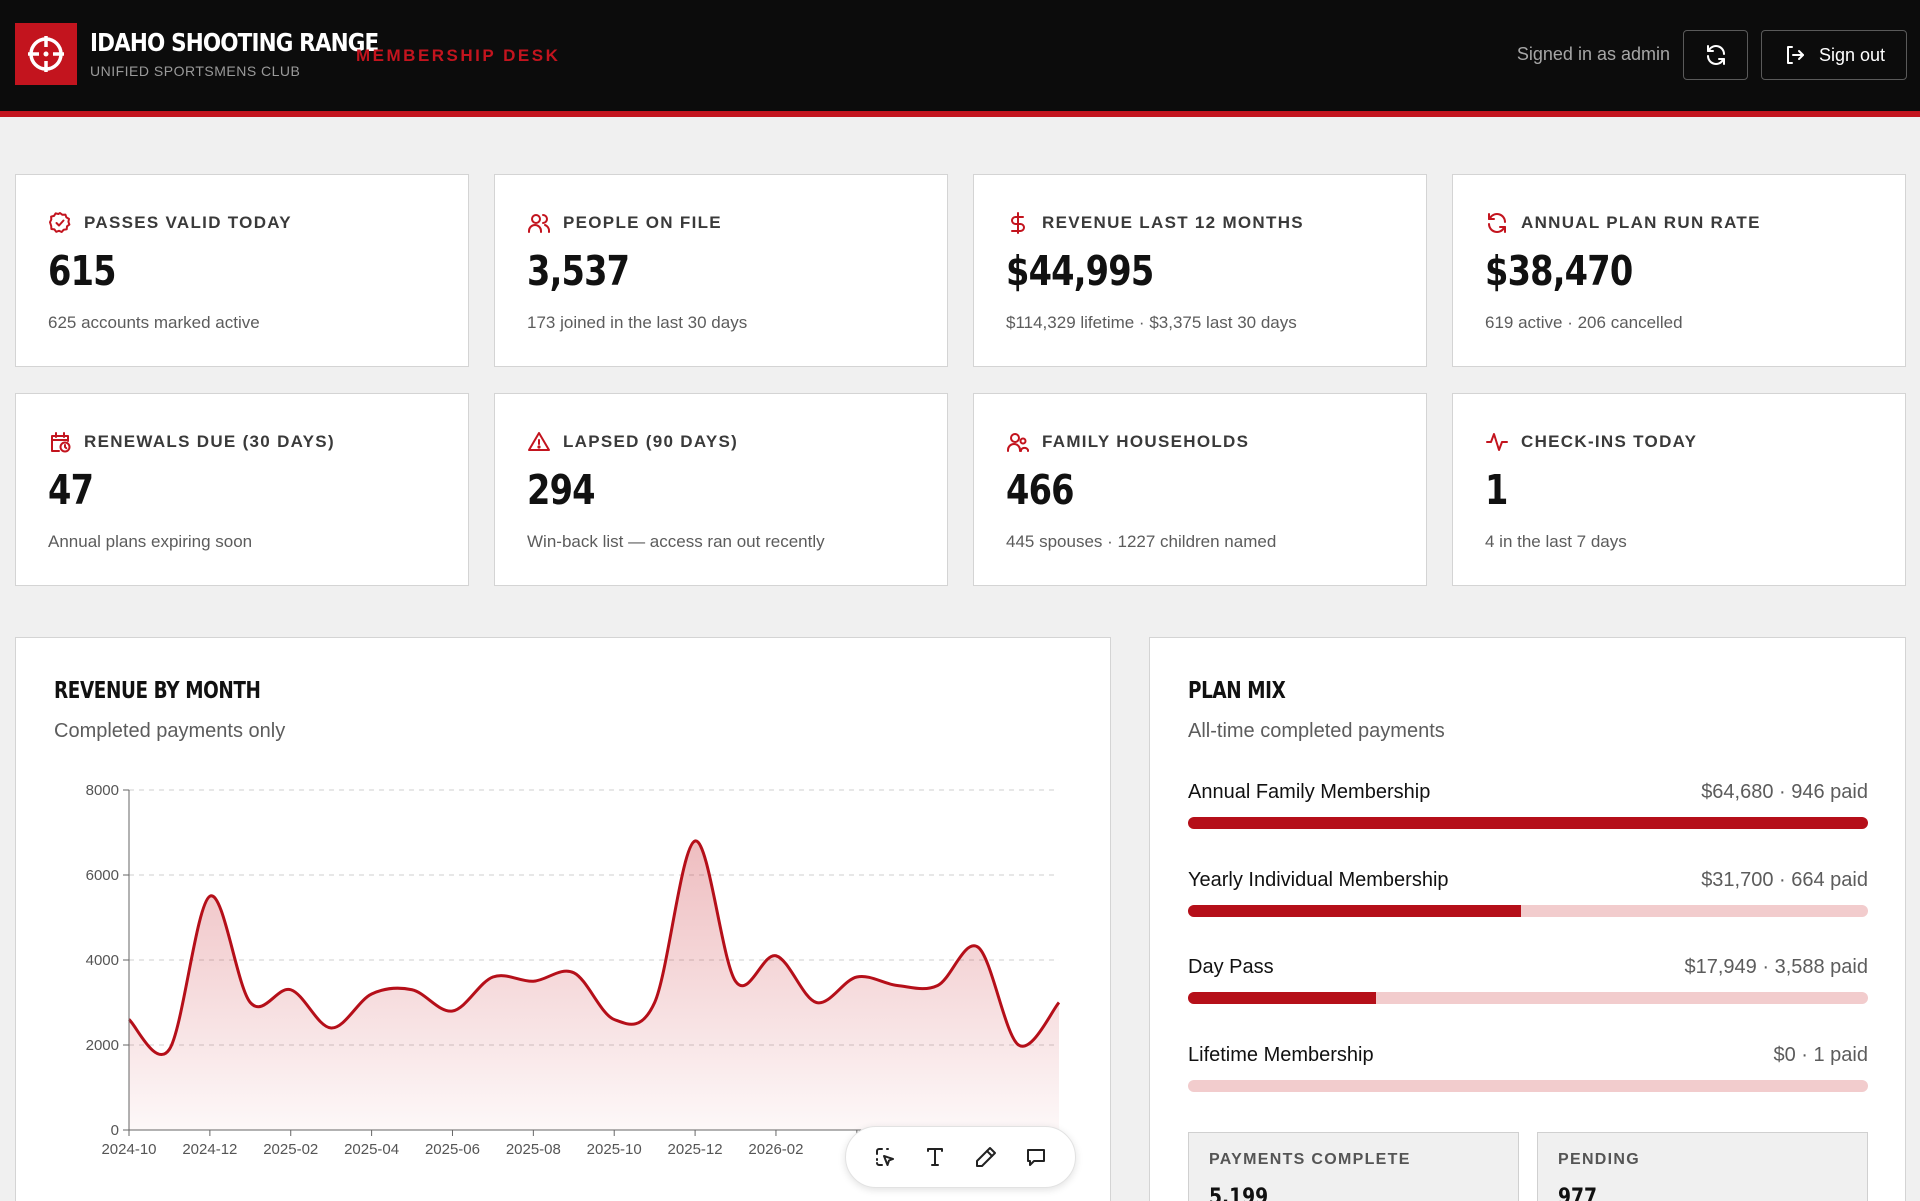  Describe the element at coordinates (561, 490) in the screenshot. I see `stat-value: 294` at that location.